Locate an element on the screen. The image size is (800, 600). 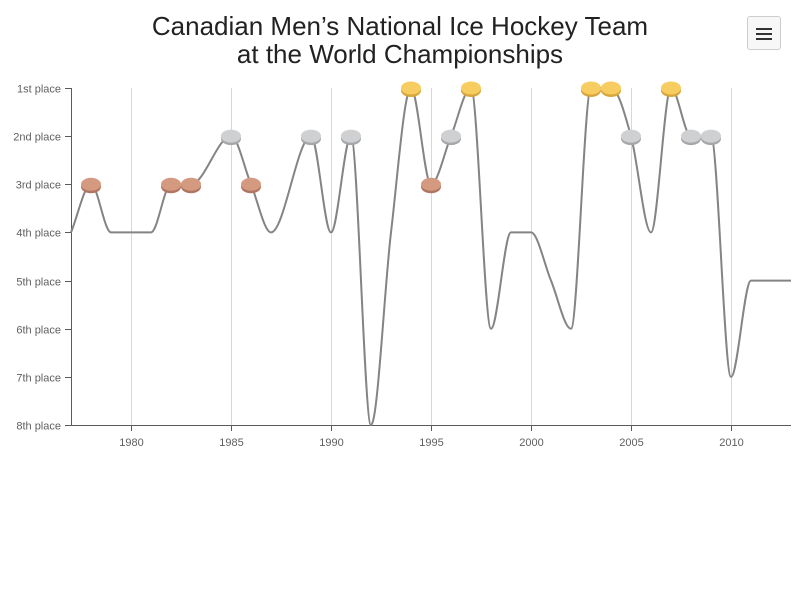
y-tick-label: 8th place is located at coordinates (38, 427).